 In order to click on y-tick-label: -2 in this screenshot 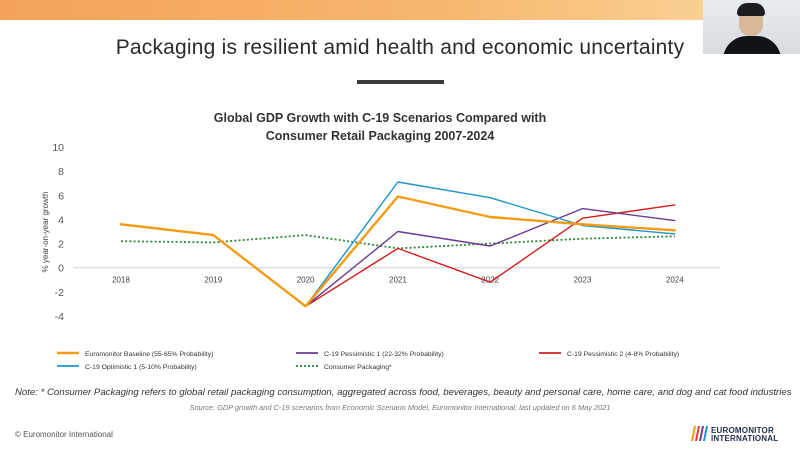, I will do `click(59, 293)`.